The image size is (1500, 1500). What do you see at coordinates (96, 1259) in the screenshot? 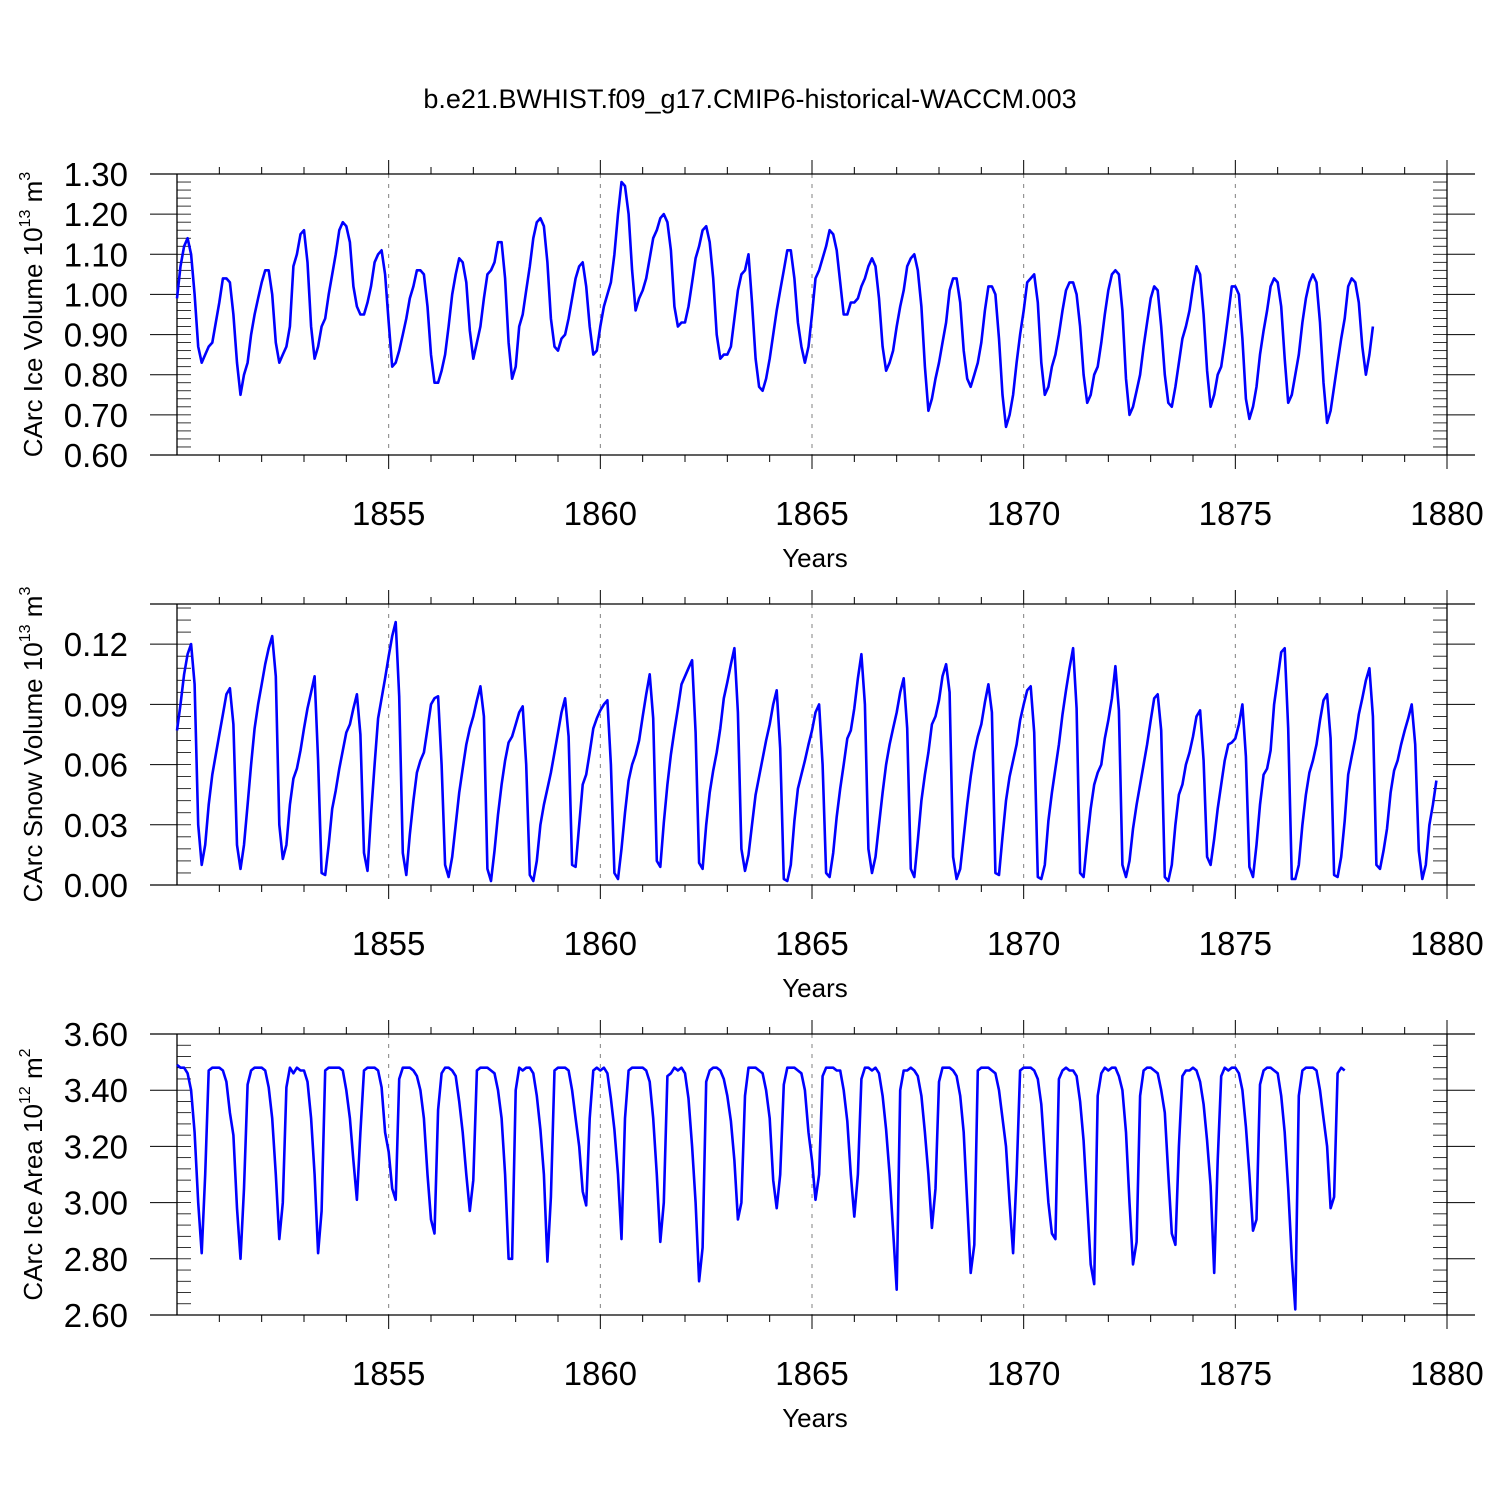
I see `y-tick-label: 2.80` at bounding box center [96, 1259].